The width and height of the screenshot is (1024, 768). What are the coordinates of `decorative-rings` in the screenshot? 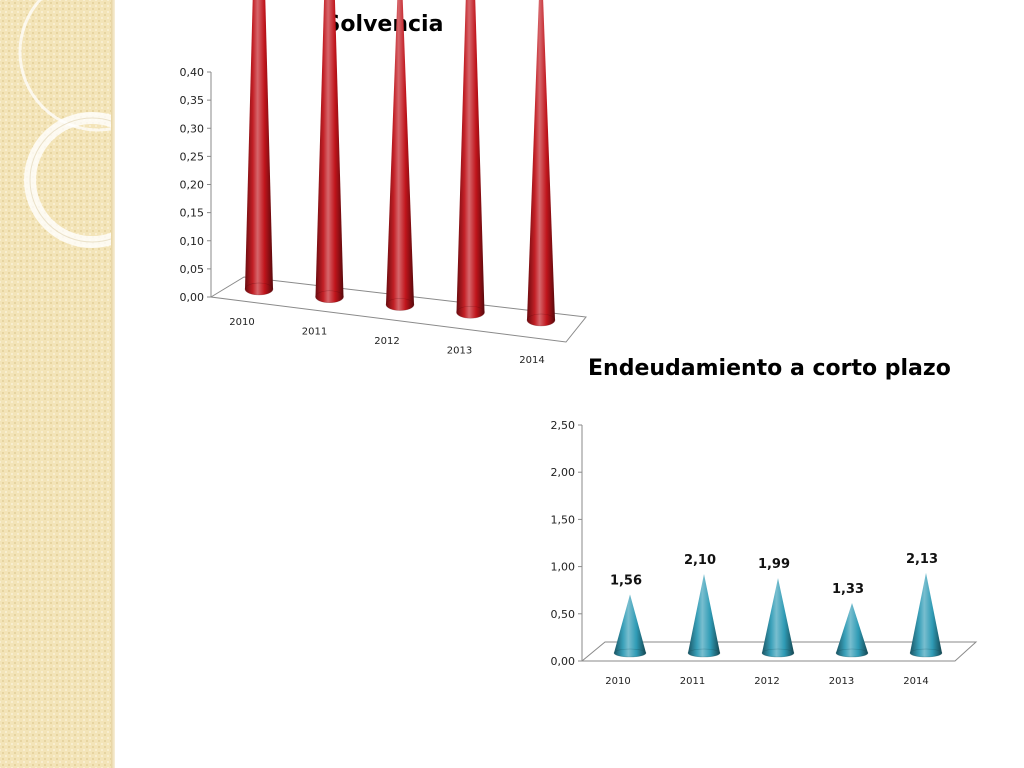 It's located at (65, 124).